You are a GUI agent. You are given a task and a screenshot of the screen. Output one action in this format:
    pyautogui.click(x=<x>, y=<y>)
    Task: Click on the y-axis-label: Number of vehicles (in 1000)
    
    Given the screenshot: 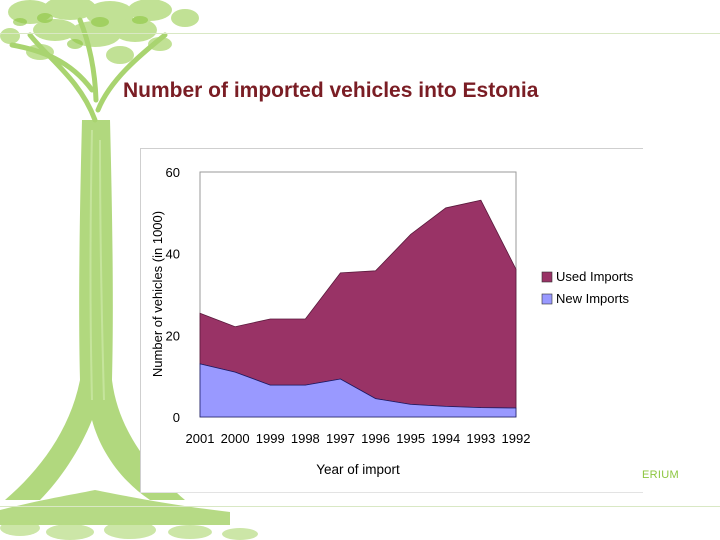 What is the action you would take?
    pyautogui.click(x=157, y=294)
    